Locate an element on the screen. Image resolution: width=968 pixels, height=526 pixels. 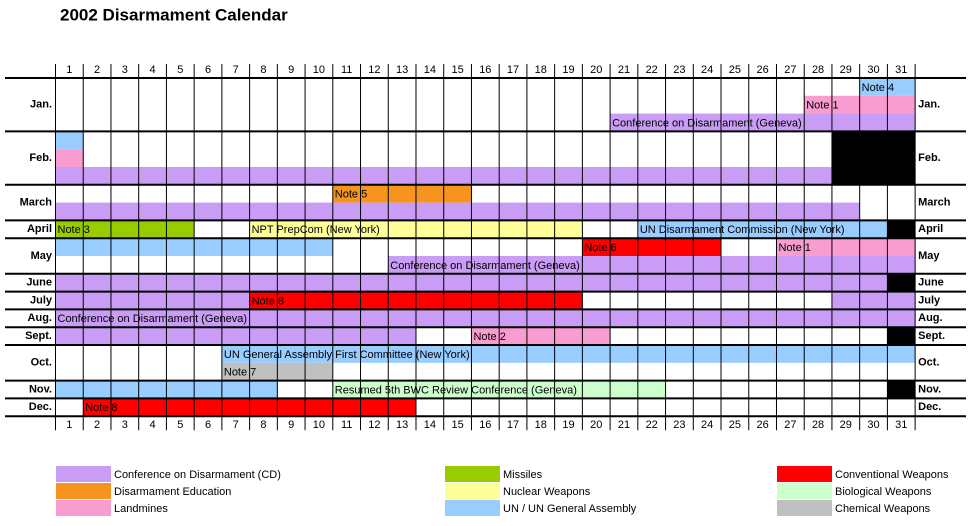
day-number-top: 23 is located at coordinates (679, 70).